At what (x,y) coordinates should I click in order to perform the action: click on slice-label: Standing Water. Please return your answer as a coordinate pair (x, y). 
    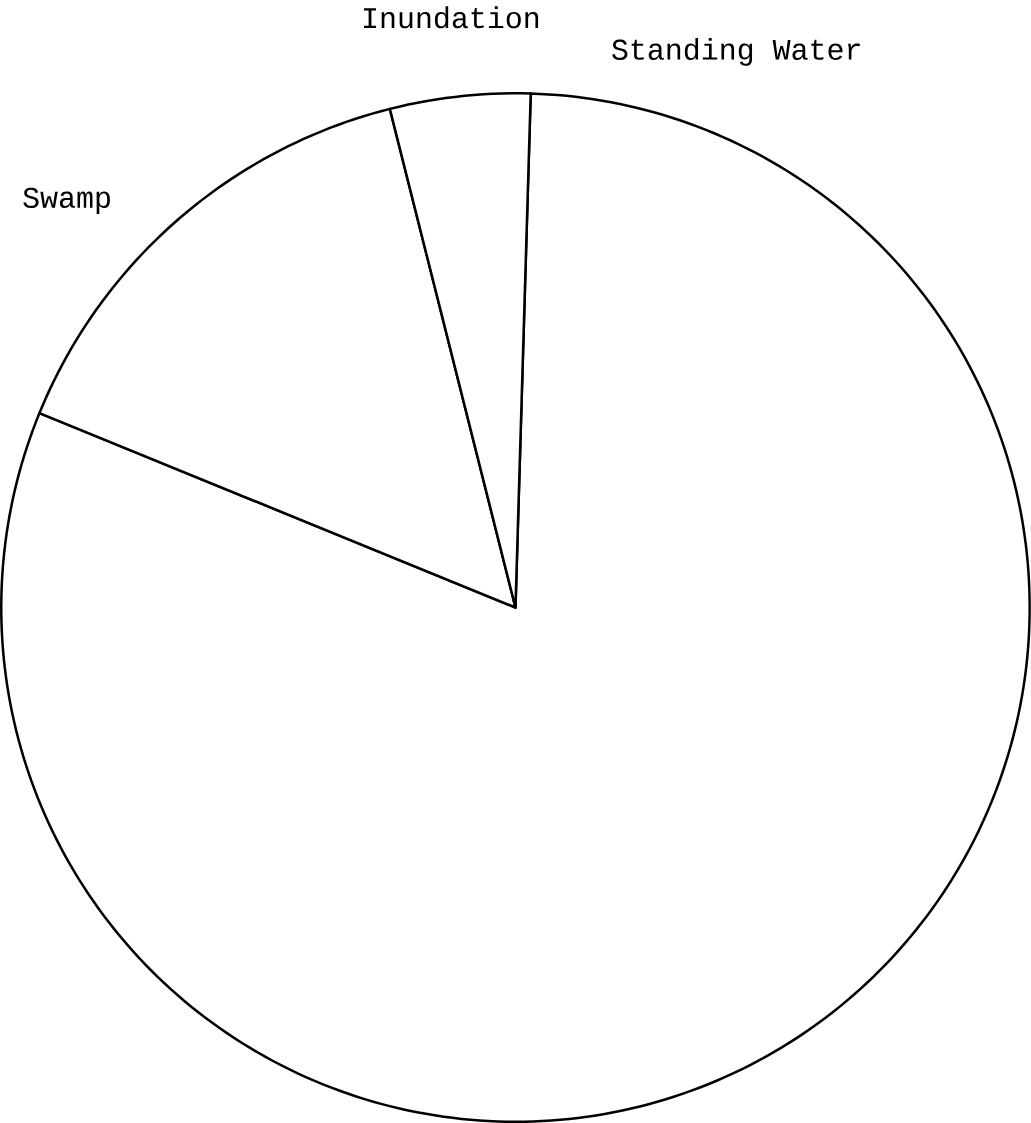
    Looking at the image, I should click on (736, 51).